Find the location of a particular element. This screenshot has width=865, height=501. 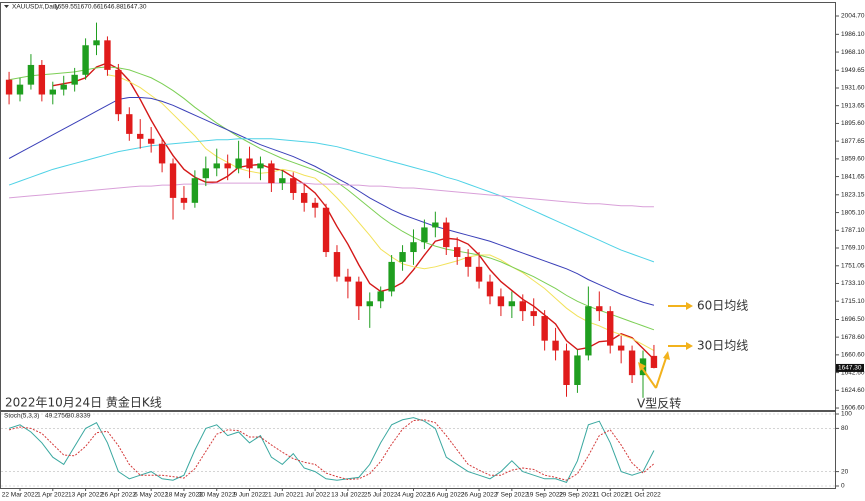

header-close: 1647.30 is located at coordinates (135, 7).